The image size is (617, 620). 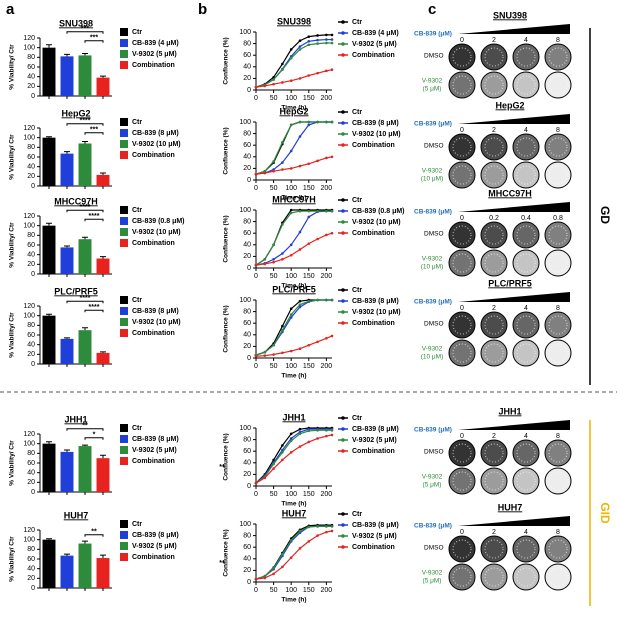 I want to click on row-label: (5 μM), so click(x=432, y=89).